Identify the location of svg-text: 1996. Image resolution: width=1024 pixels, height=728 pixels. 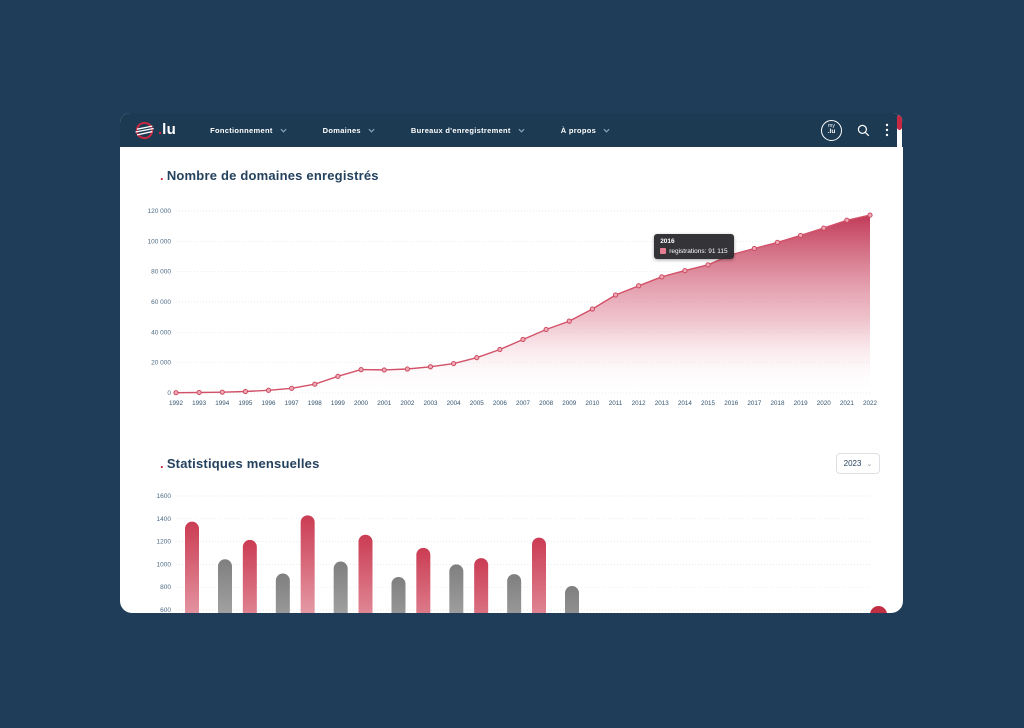
(269, 403).